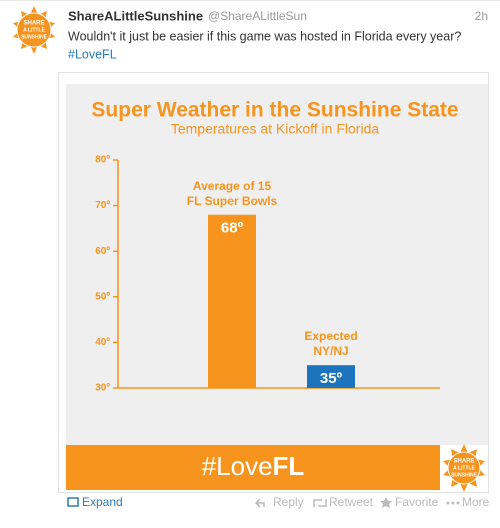  I want to click on retweet-action: Retweet, so click(351, 502).